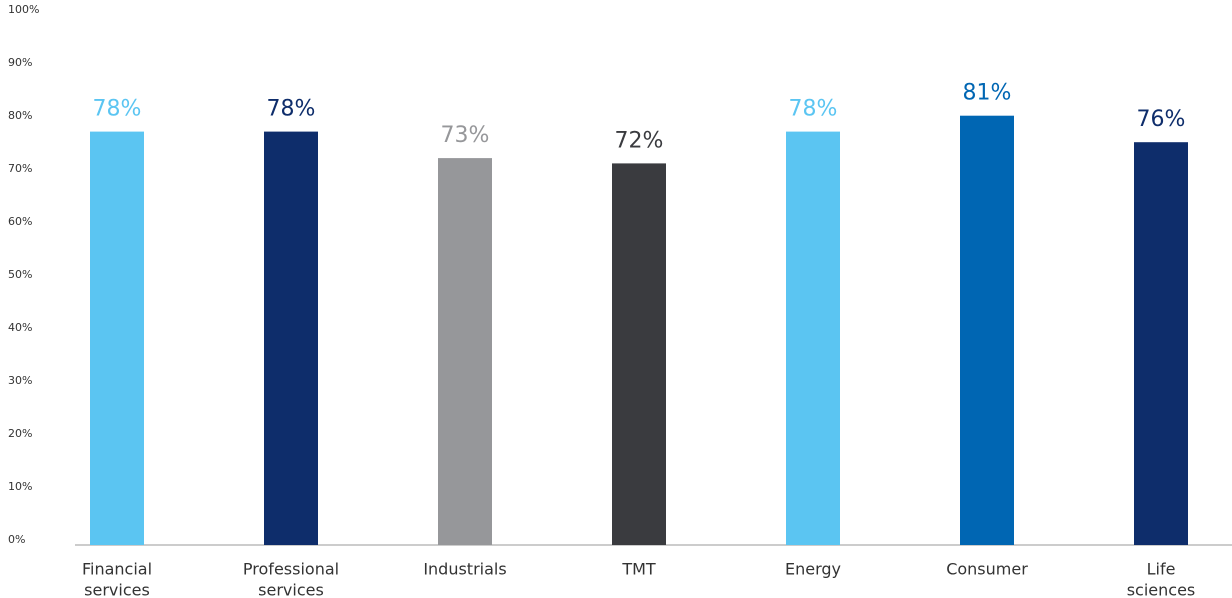 This screenshot has height=598, width=1232. Describe the element at coordinates (20, 380) in the screenshot. I see `y-tick-label: 30%` at that location.